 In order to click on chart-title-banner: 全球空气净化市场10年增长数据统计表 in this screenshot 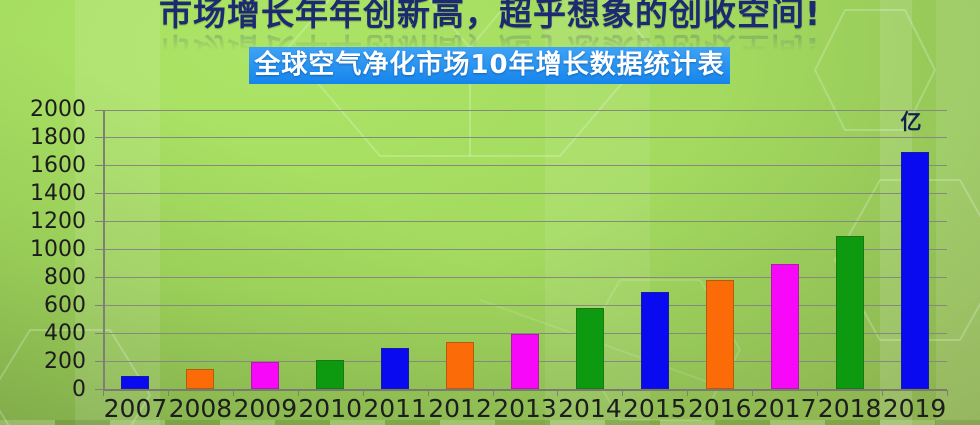, I will do `click(489, 65)`.